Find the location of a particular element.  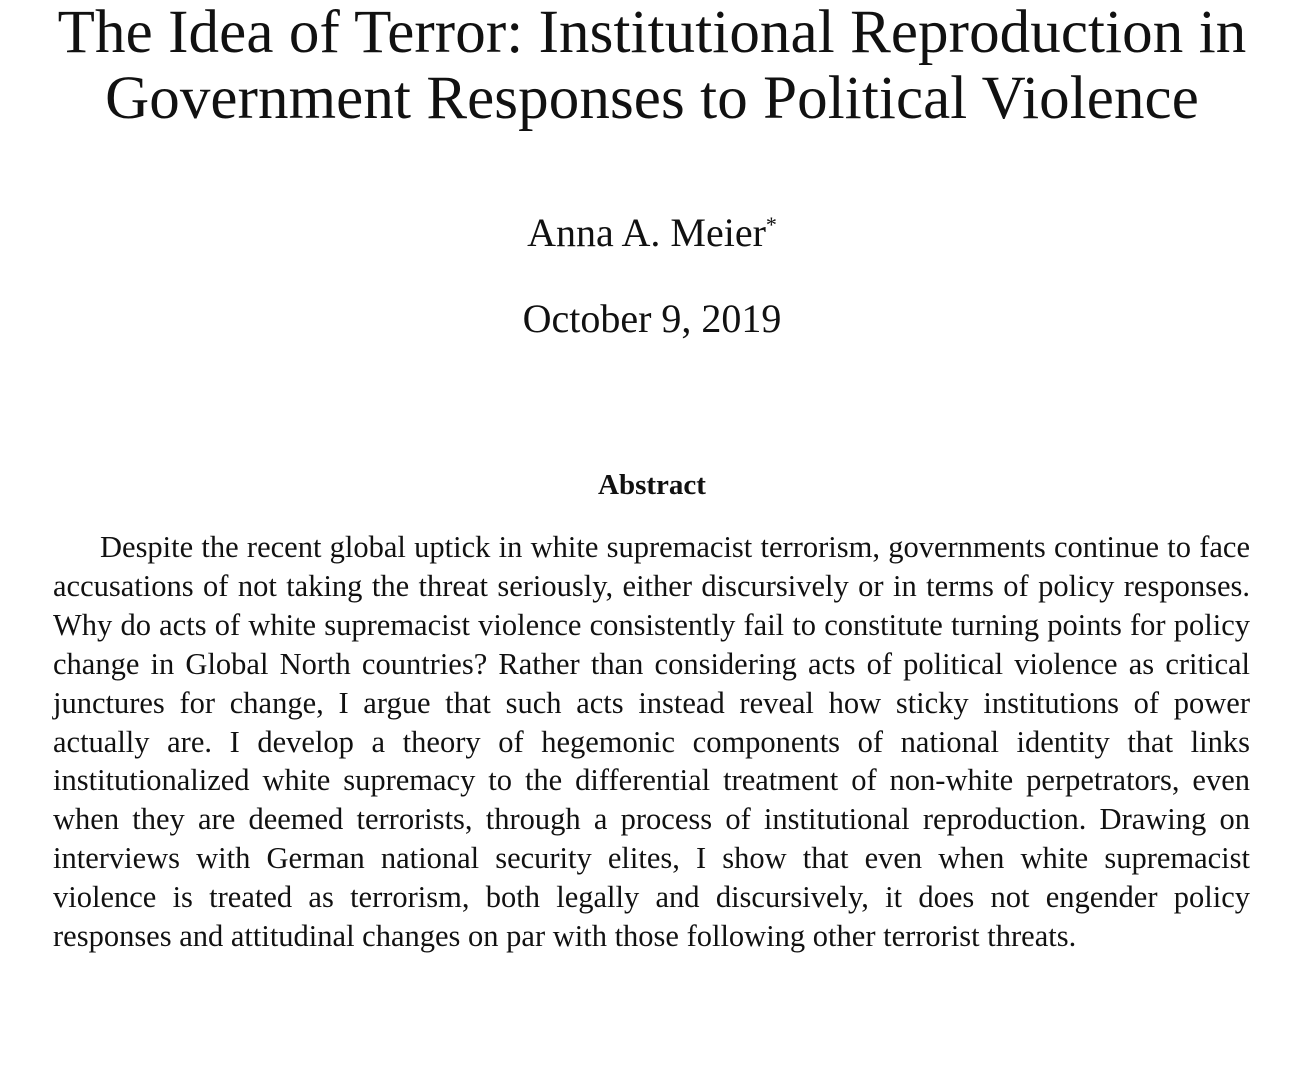

author-line: Anna A. Meier* is located at coordinates (652, 233).